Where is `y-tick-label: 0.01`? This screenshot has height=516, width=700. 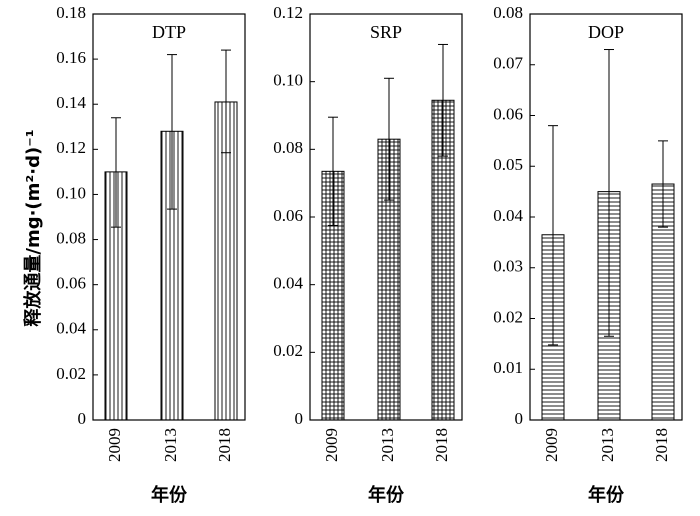
y-tick-label: 0.01 is located at coordinates (508, 367).